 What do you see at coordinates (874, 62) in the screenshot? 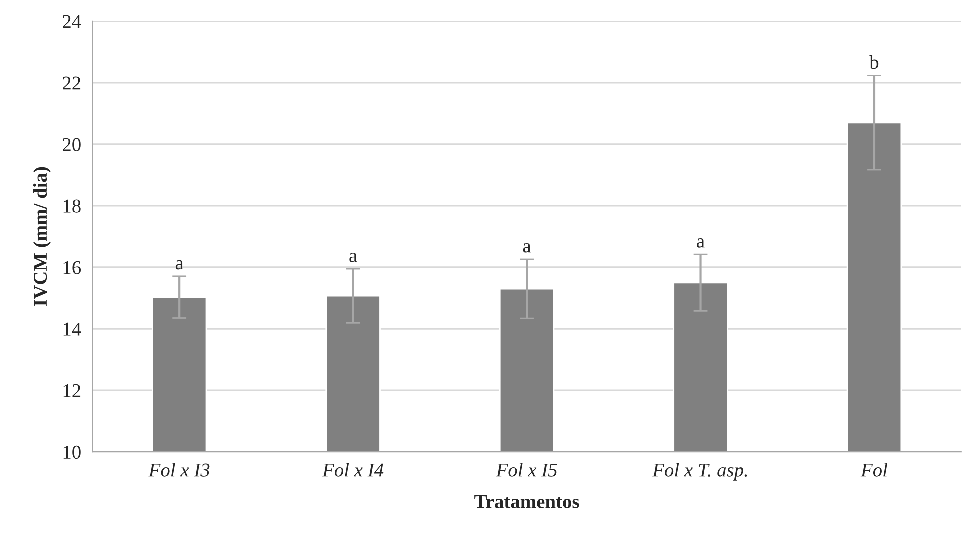
I see `annotation: b` at bounding box center [874, 62].